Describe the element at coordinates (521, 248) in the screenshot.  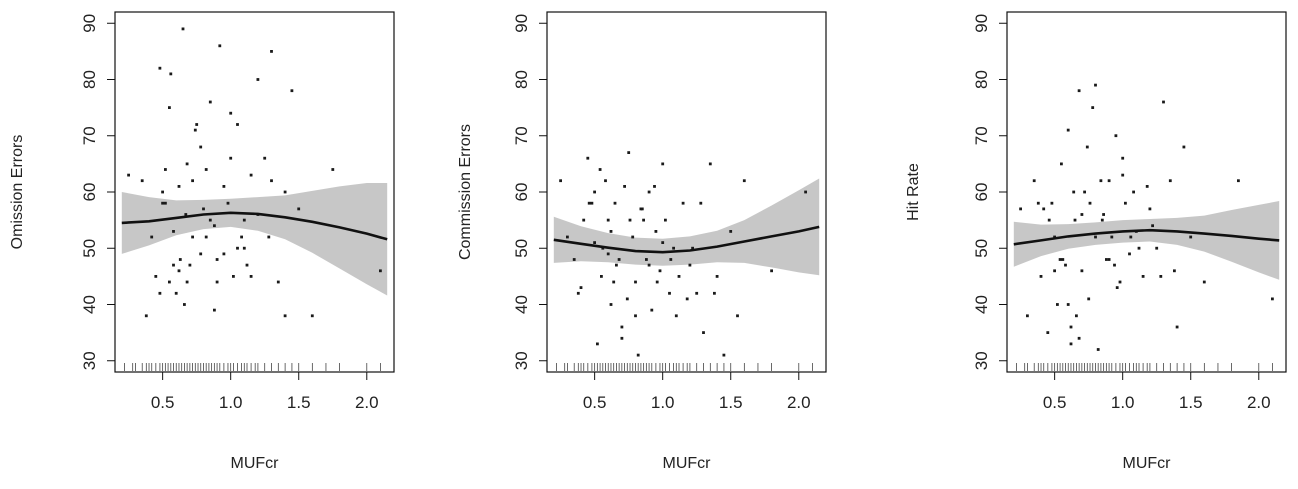
I see `y-tick-label: 50` at that location.